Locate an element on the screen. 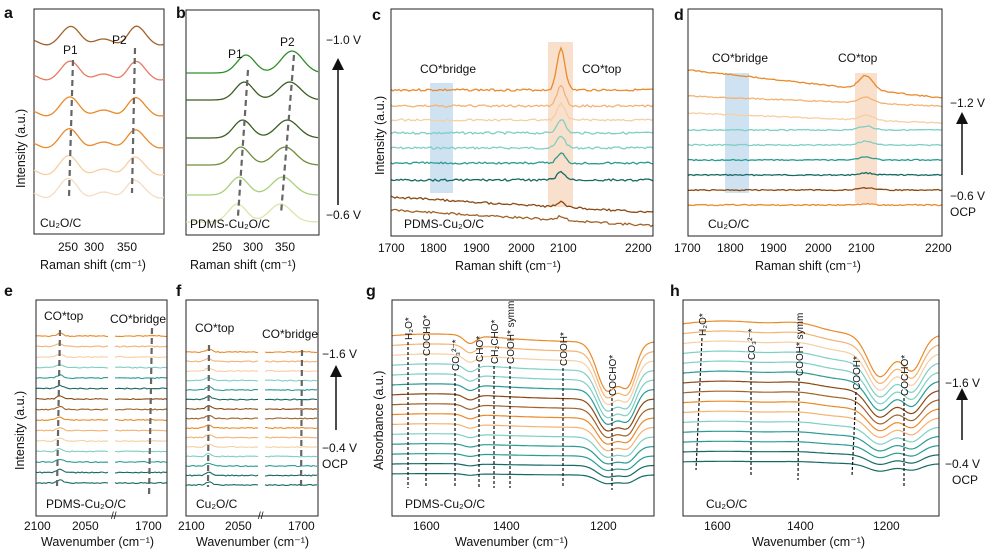 This screenshot has height=553, width=1001. g-band-label-6: COOH* symm is located at coordinates (511, 332).